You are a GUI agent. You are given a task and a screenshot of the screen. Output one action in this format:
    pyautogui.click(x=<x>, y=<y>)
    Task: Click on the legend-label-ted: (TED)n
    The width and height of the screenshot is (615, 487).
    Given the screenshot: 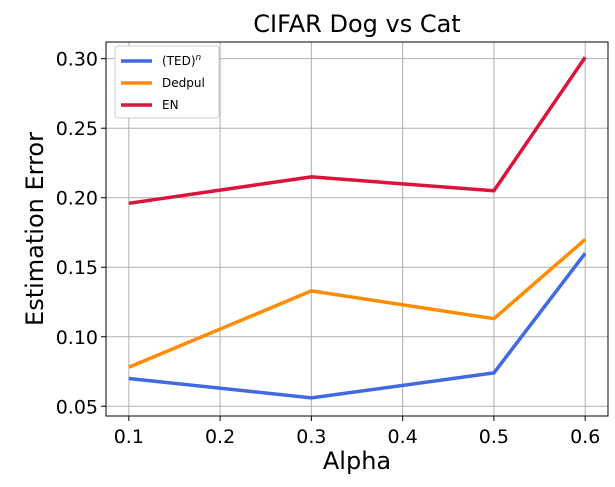 What is the action you would take?
    pyautogui.click(x=182, y=60)
    